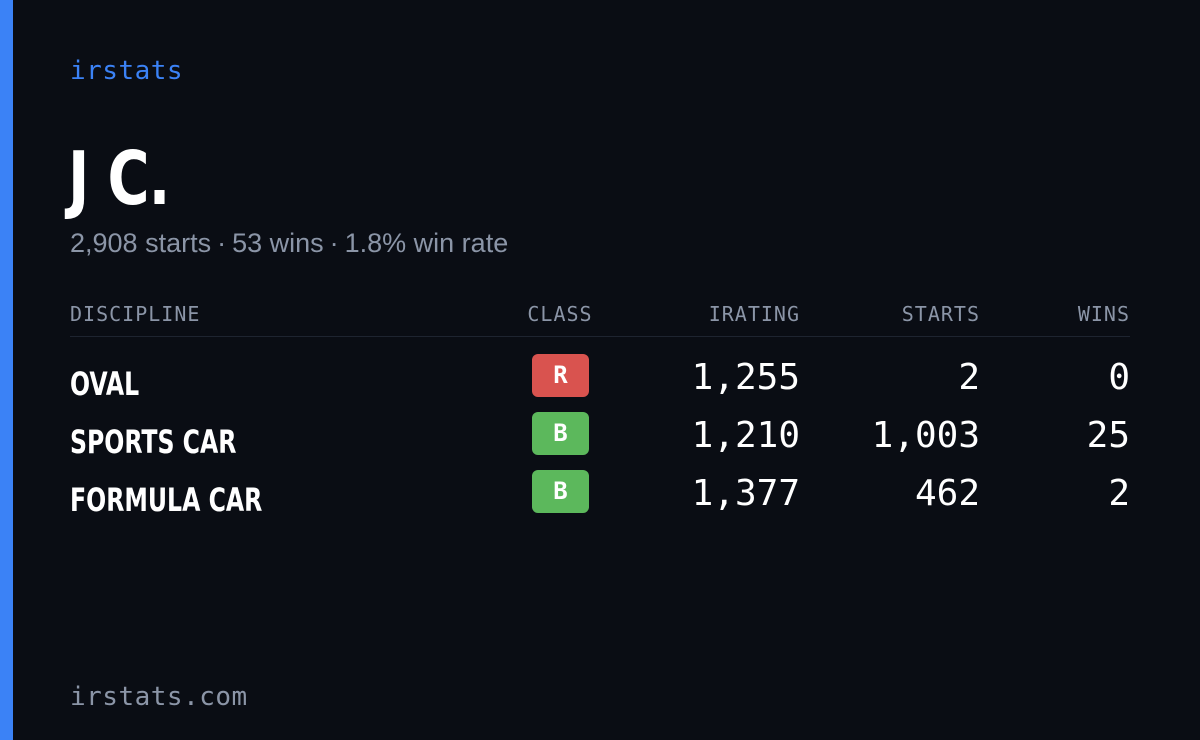 The image size is (1200, 740). Describe the element at coordinates (925, 435) in the screenshot. I see `starts-value: 1,003` at that location.